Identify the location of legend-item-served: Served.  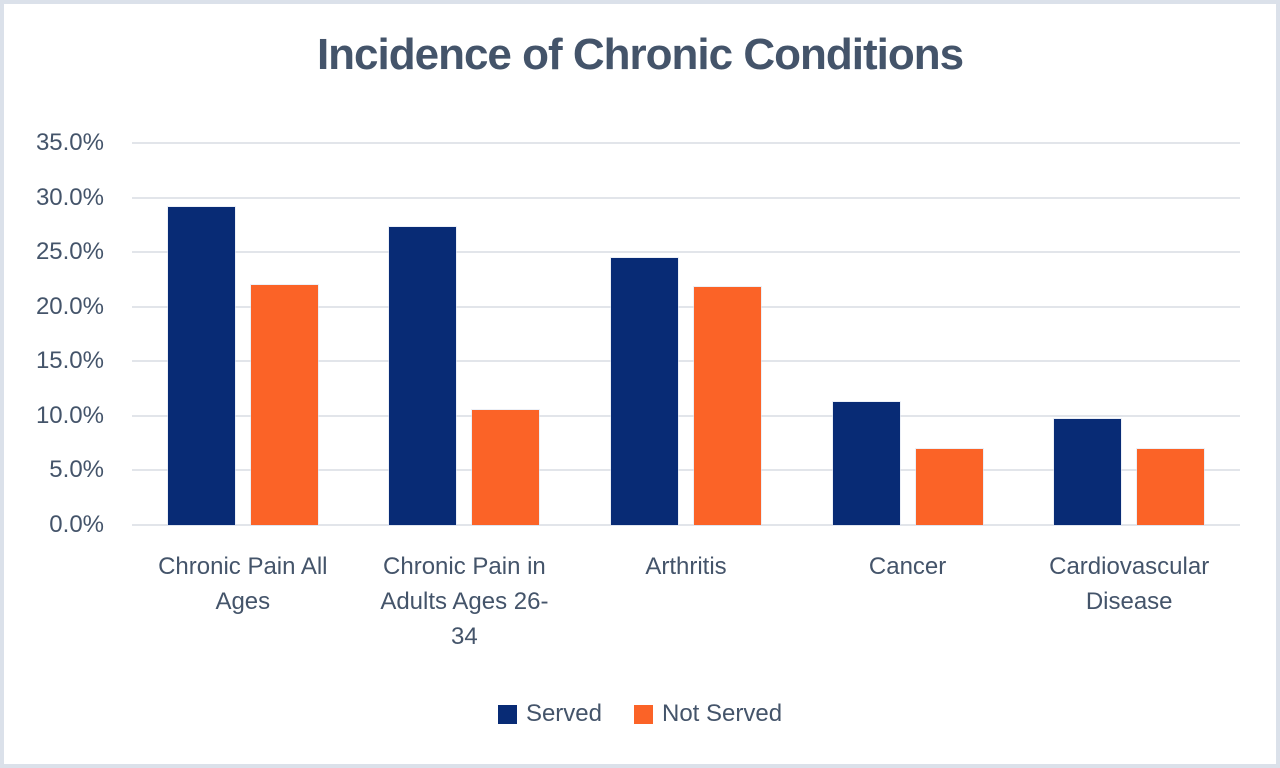
(549, 714).